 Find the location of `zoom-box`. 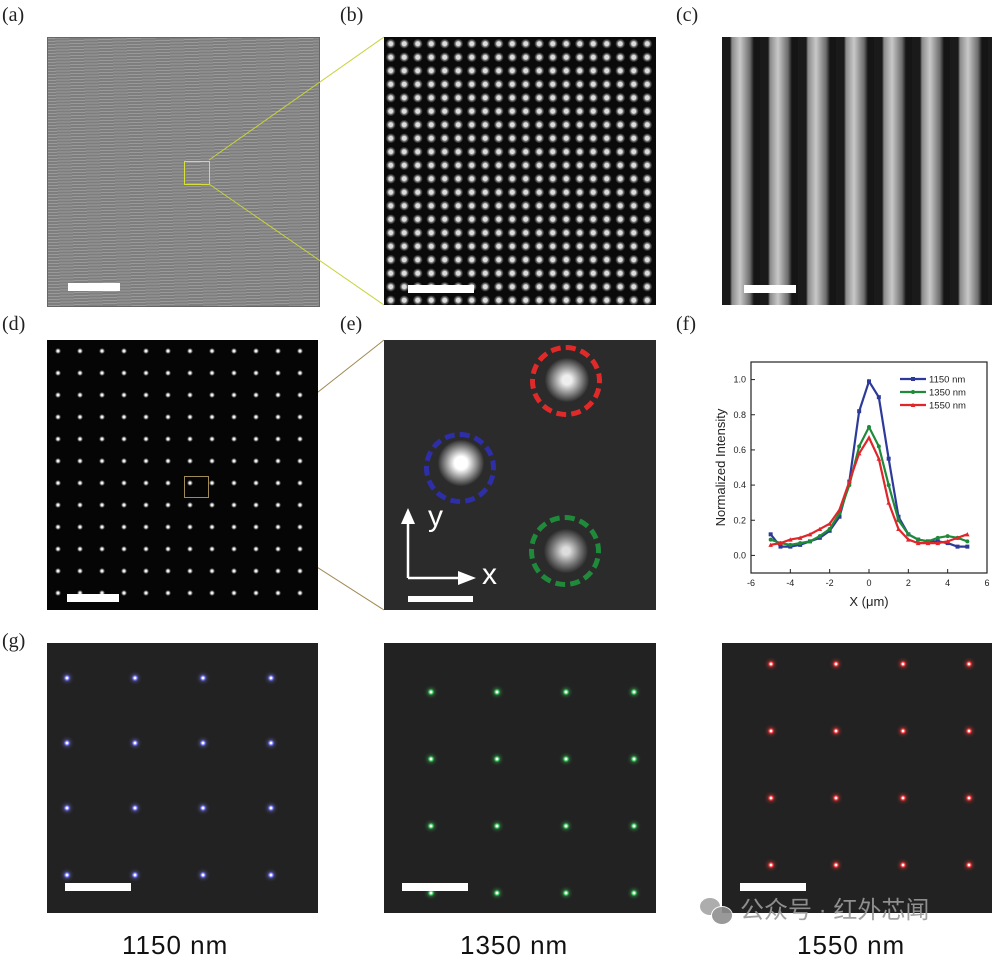

zoom-box is located at coordinates (197, 173).